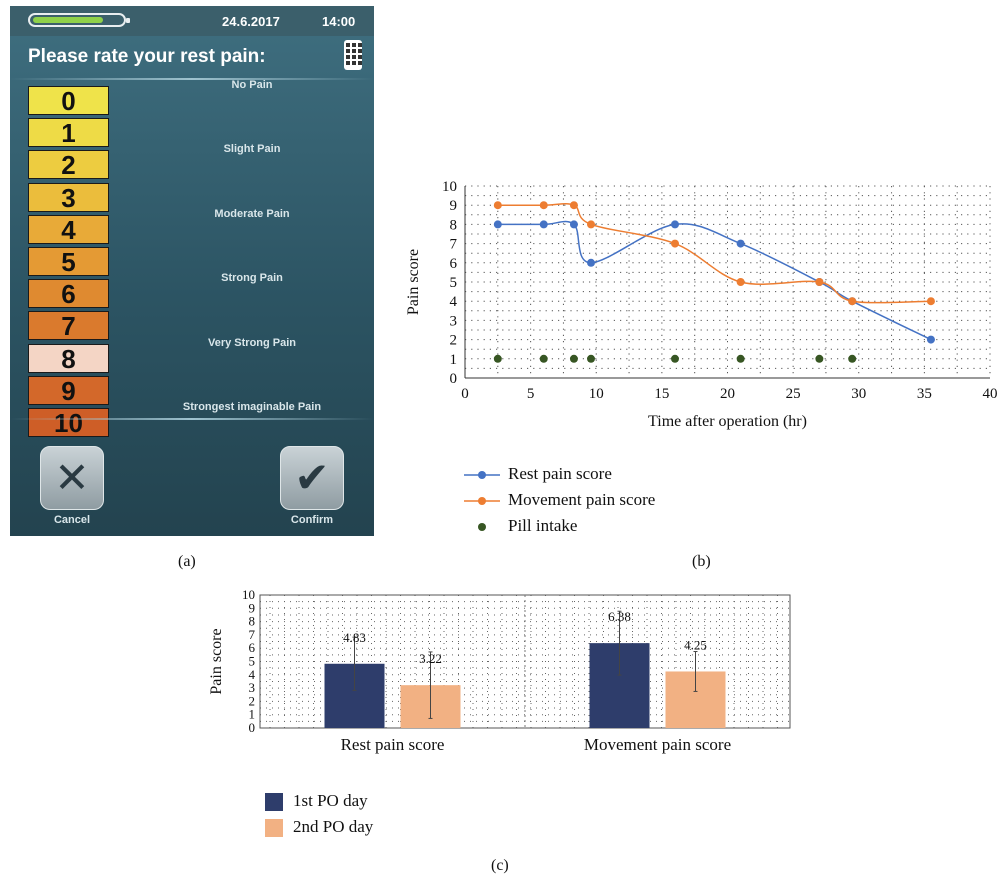 The height and width of the screenshot is (881, 1004). What do you see at coordinates (187, 561) in the screenshot?
I see `caption-a: (a)` at bounding box center [187, 561].